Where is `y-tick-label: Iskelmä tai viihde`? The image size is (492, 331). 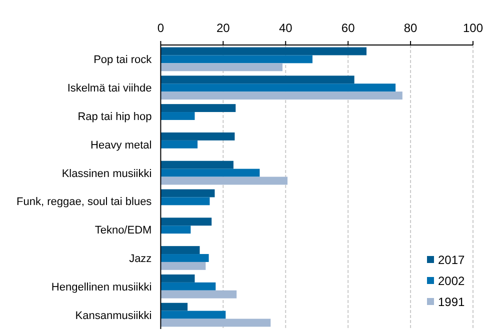
y-tick-label: Iskelmä tai viihde is located at coordinates (109, 88).